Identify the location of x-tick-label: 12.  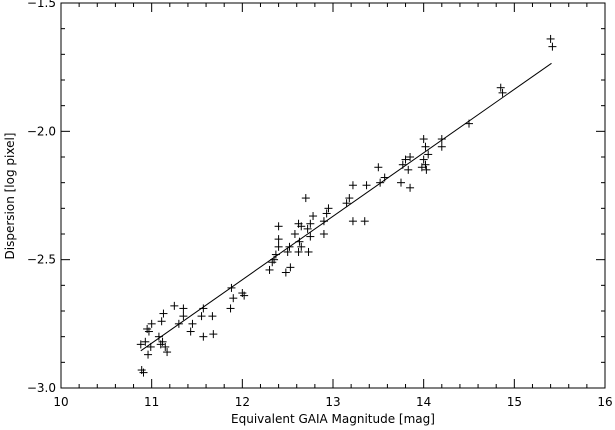
(242, 402).